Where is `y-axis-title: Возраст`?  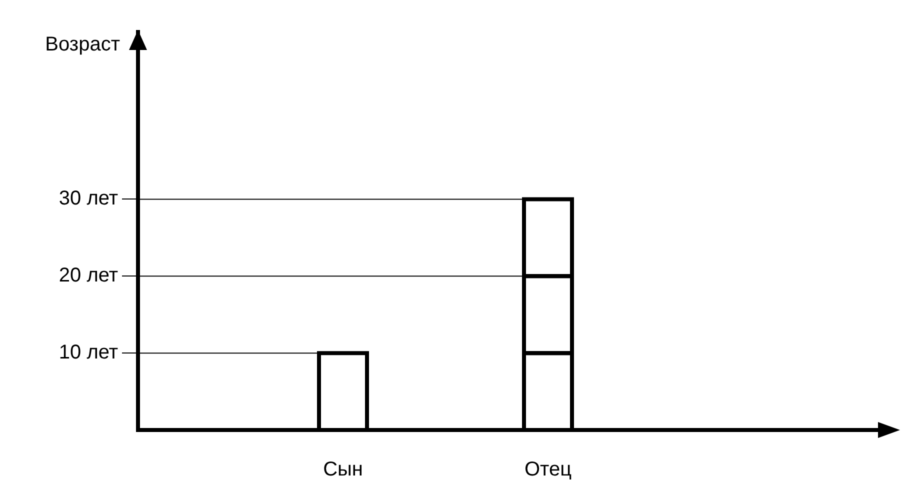 y-axis-title: Возраст is located at coordinates (82, 45).